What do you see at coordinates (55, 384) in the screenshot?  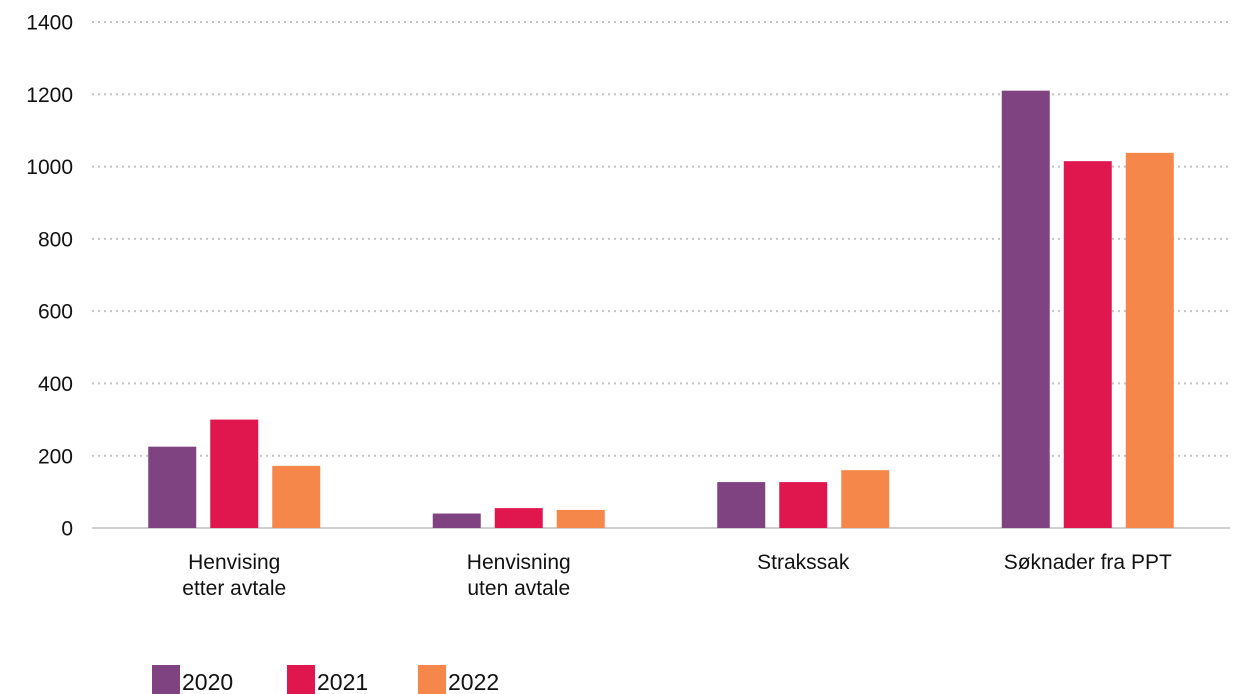 I see `y-tick-label: 400` at bounding box center [55, 384].